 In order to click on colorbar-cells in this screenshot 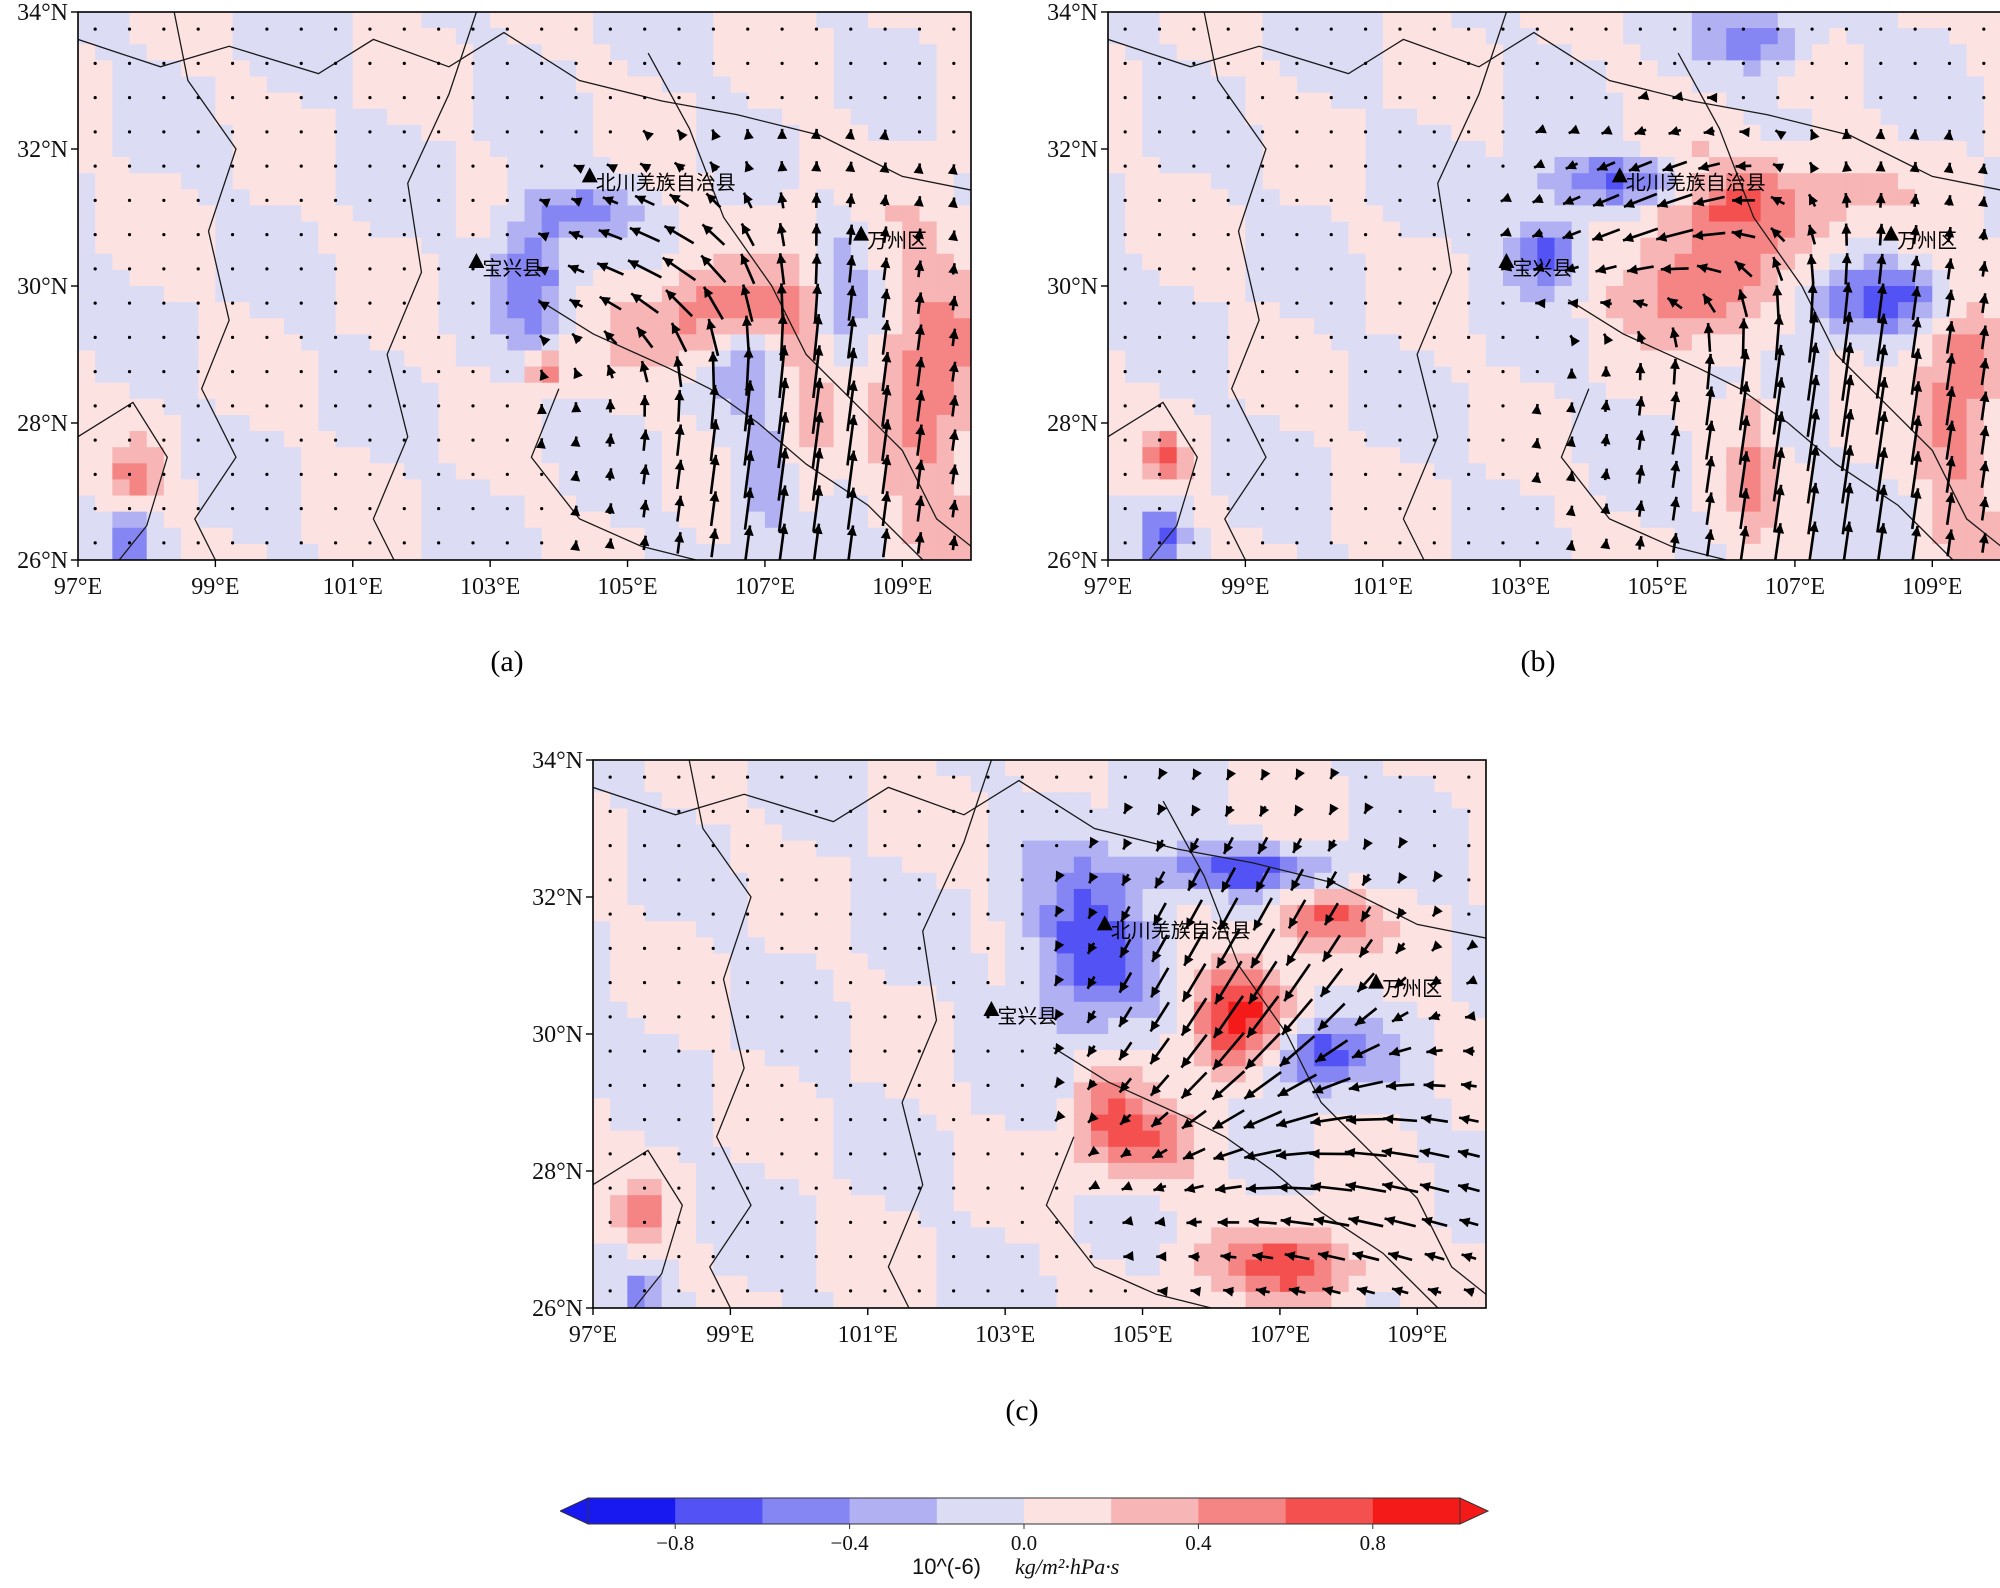, I will do `click(1024, 1511)`.